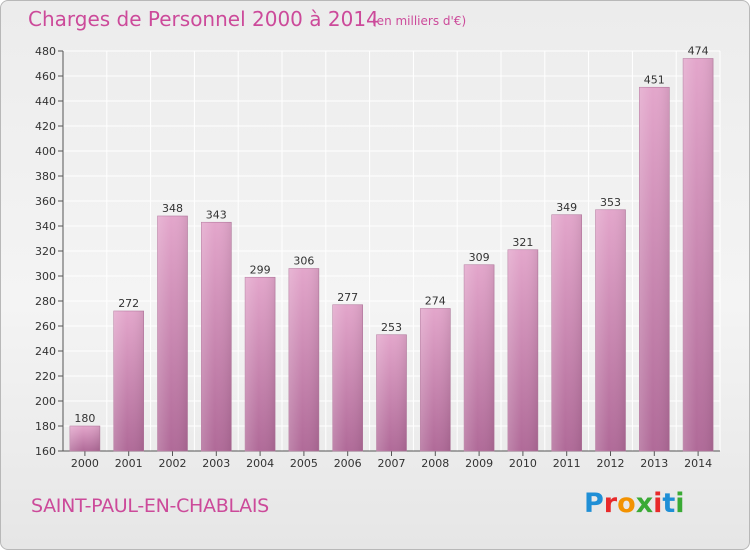 The height and width of the screenshot is (550, 750). I want to click on logo-letter: x, so click(644, 503).